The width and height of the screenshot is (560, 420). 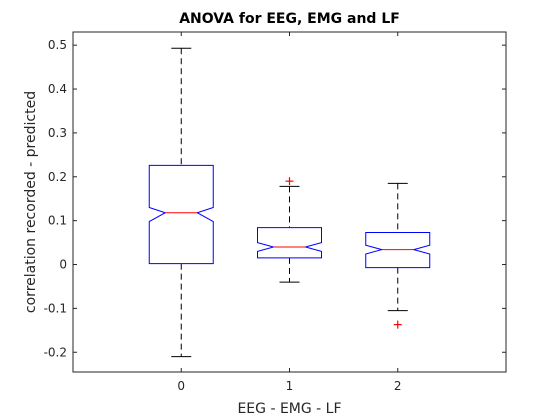 What do you see at coordinates (31, 202) in the screenshot?
I see `y-axis-title: correlation recorded - predicted` at bounding box center [31, 202].